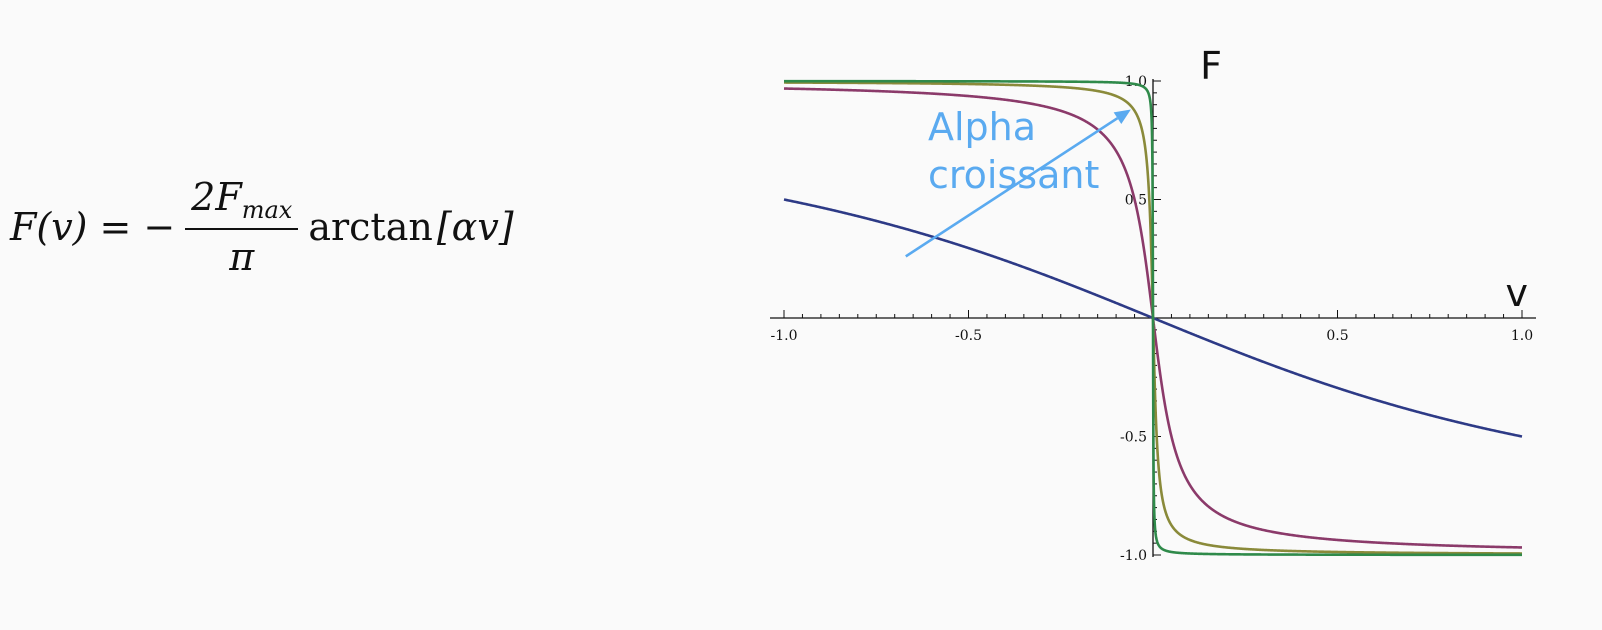 Image resolution: width=1602 pixels, height=630 pixels. Describe the element at coordinates (216, 197) in the screenshot. I see `formula-numerator-coeff: 2F` at that location.